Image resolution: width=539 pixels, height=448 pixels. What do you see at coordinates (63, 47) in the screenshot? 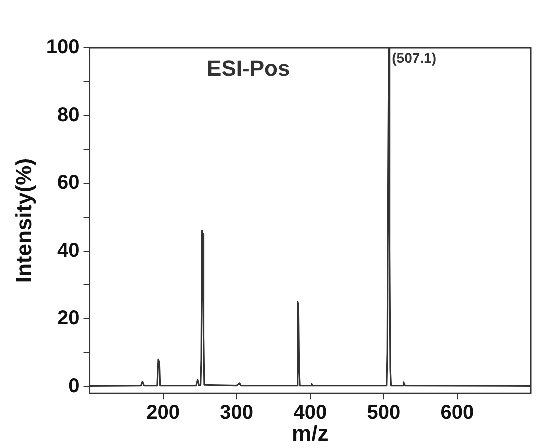
I see `y-tick-label: 100` at bounding box center [63, 47].